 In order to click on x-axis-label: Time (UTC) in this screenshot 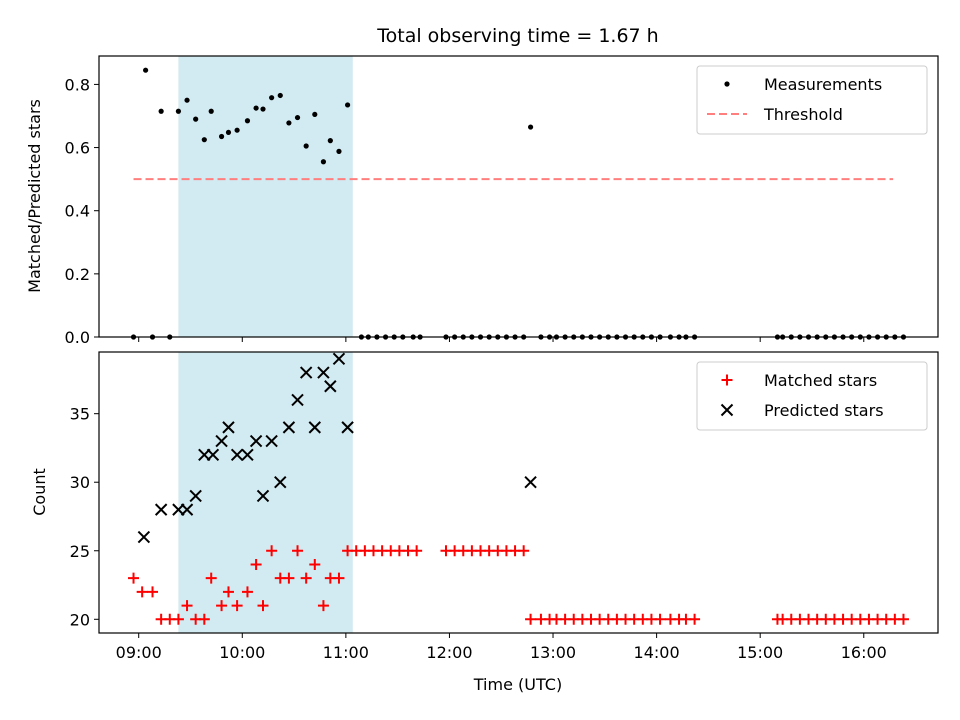, I will do `click(517, 684)`.